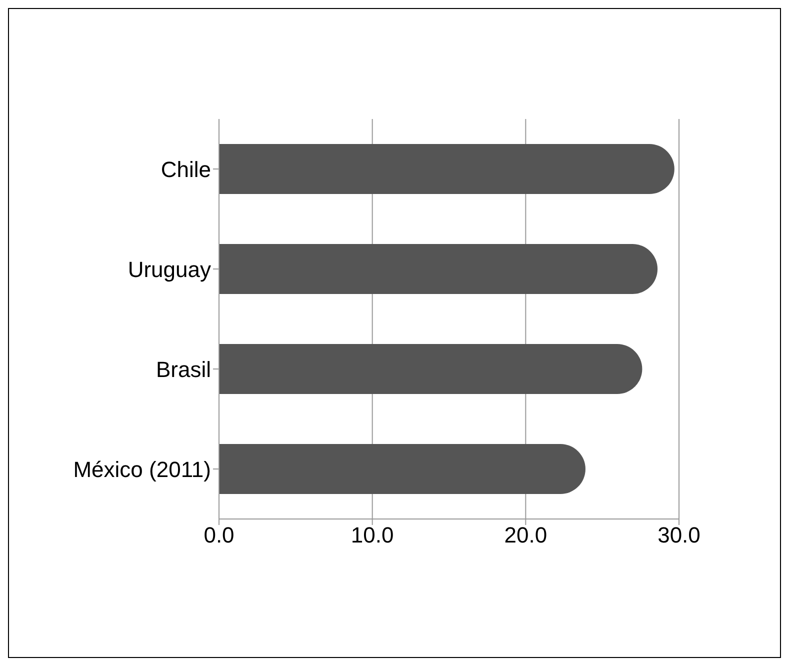 The width and height of the screenshot is (789, 666). What do you see at coordinates (526, 535) in the screenshot?
I see `x-tick-label: 20.0` at bounding box center [526, 535].